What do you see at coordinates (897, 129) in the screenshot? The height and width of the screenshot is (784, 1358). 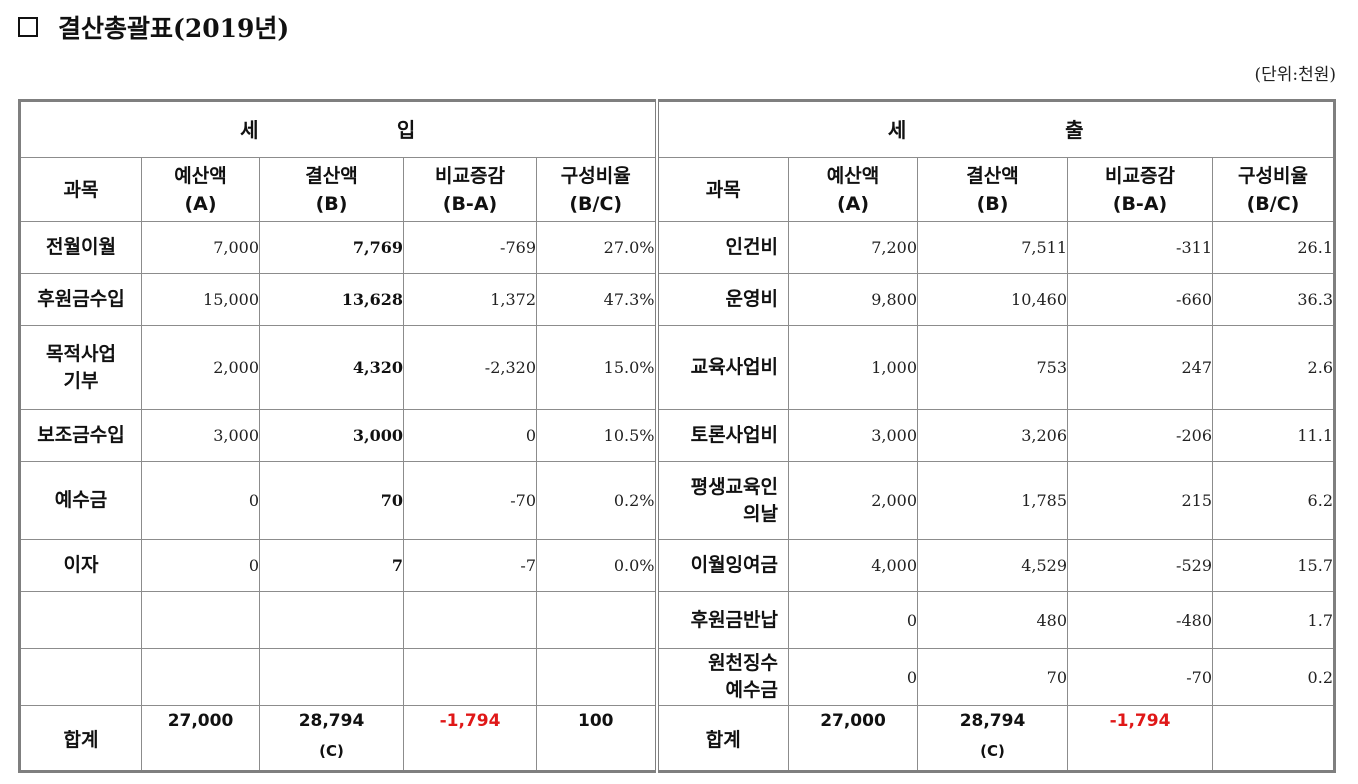 I see `expense-section-label-left: 세` at bounding box center [897, 129].